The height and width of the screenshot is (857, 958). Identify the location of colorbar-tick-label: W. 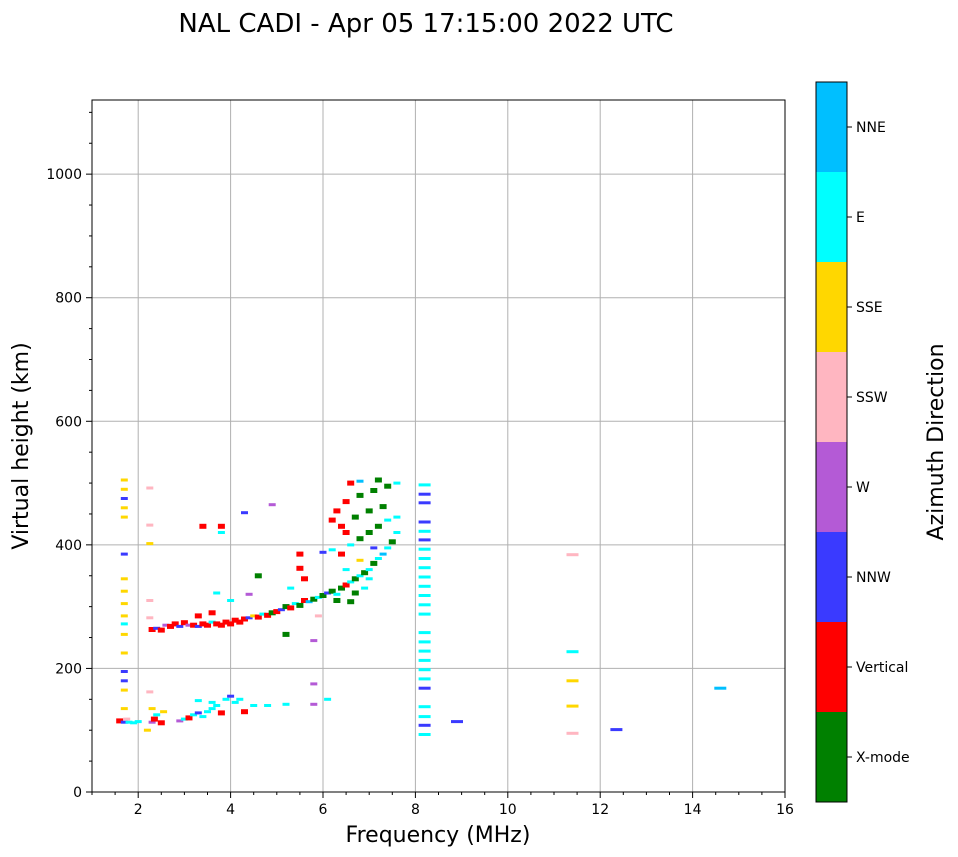
(863, 488).